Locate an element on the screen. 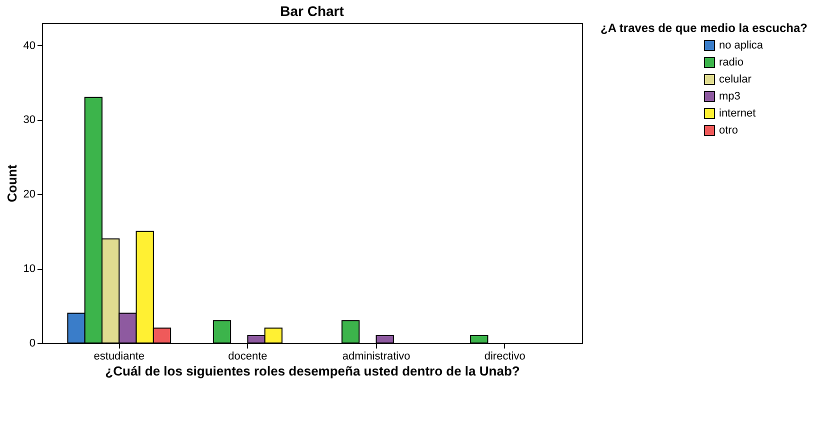  y-tick-label: 30 is located at coordinates (29, 120).